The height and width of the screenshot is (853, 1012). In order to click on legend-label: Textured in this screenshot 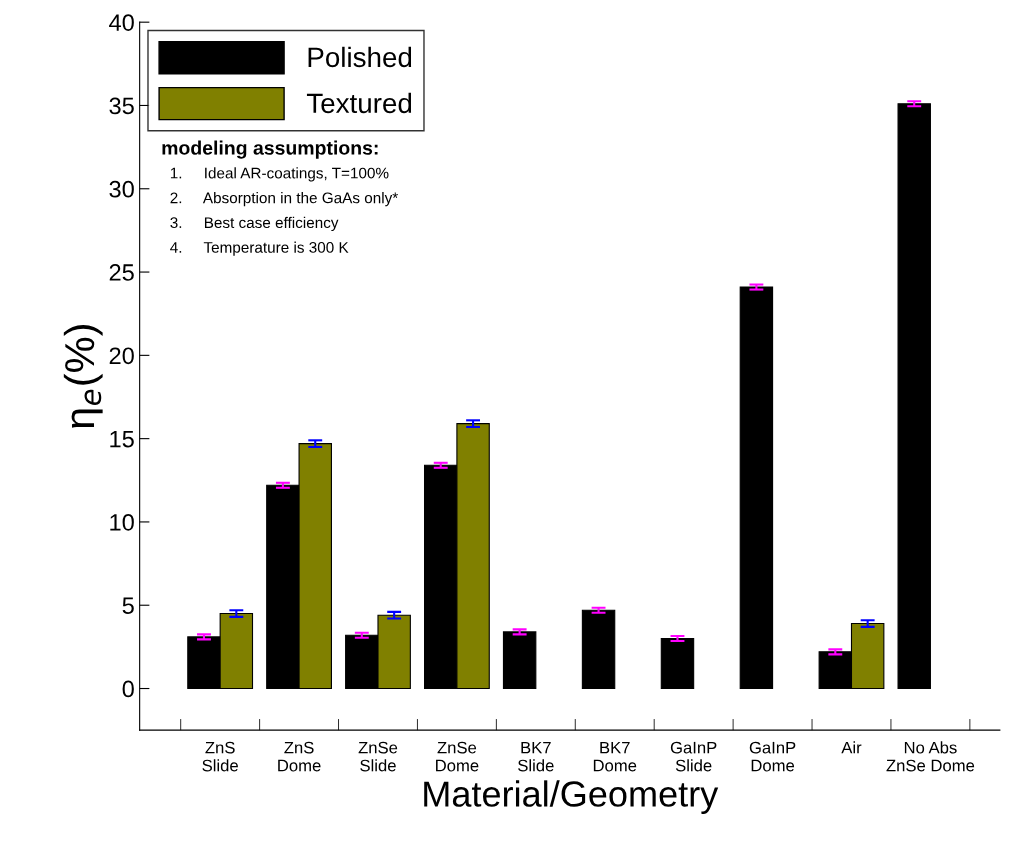, I will do `click(359, 103)`.